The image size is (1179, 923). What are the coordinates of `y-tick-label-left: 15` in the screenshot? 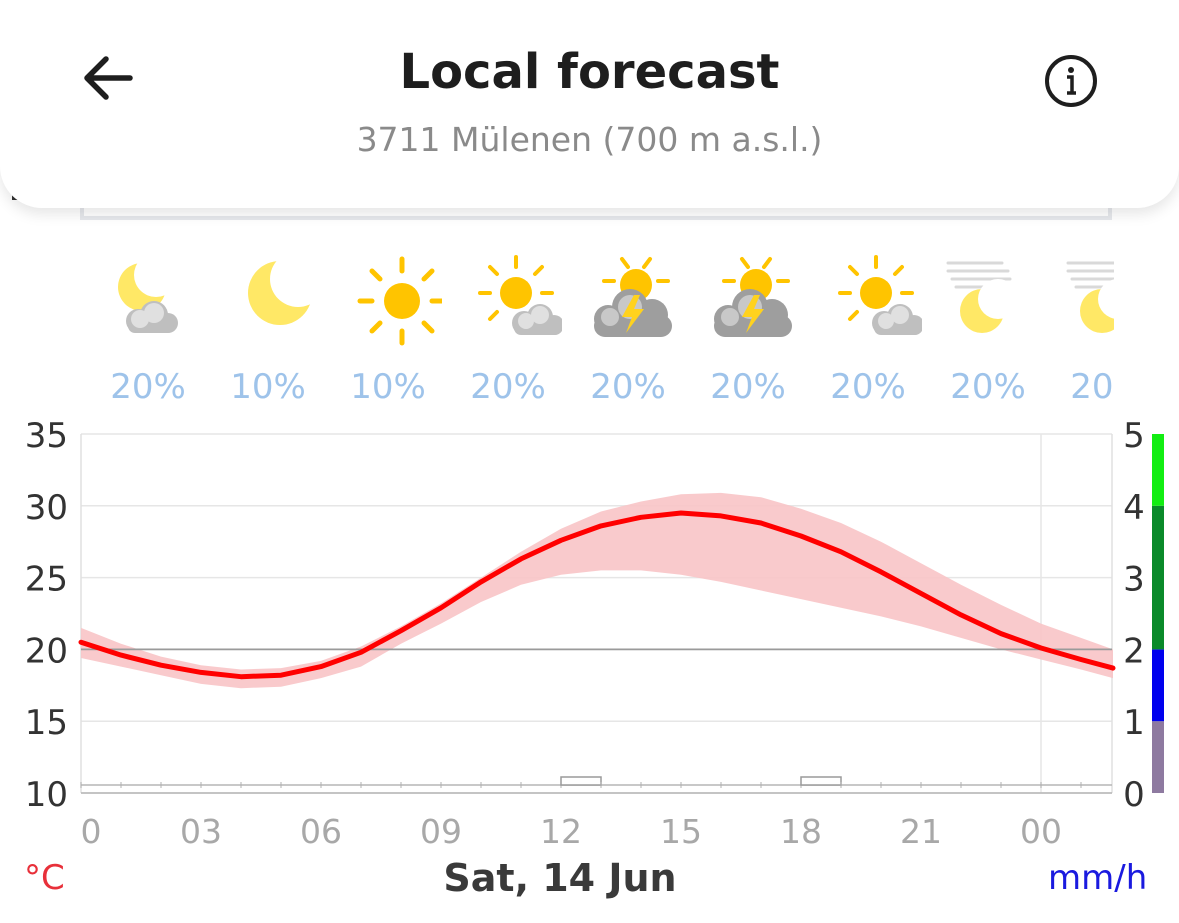 It's located at (46, 723).